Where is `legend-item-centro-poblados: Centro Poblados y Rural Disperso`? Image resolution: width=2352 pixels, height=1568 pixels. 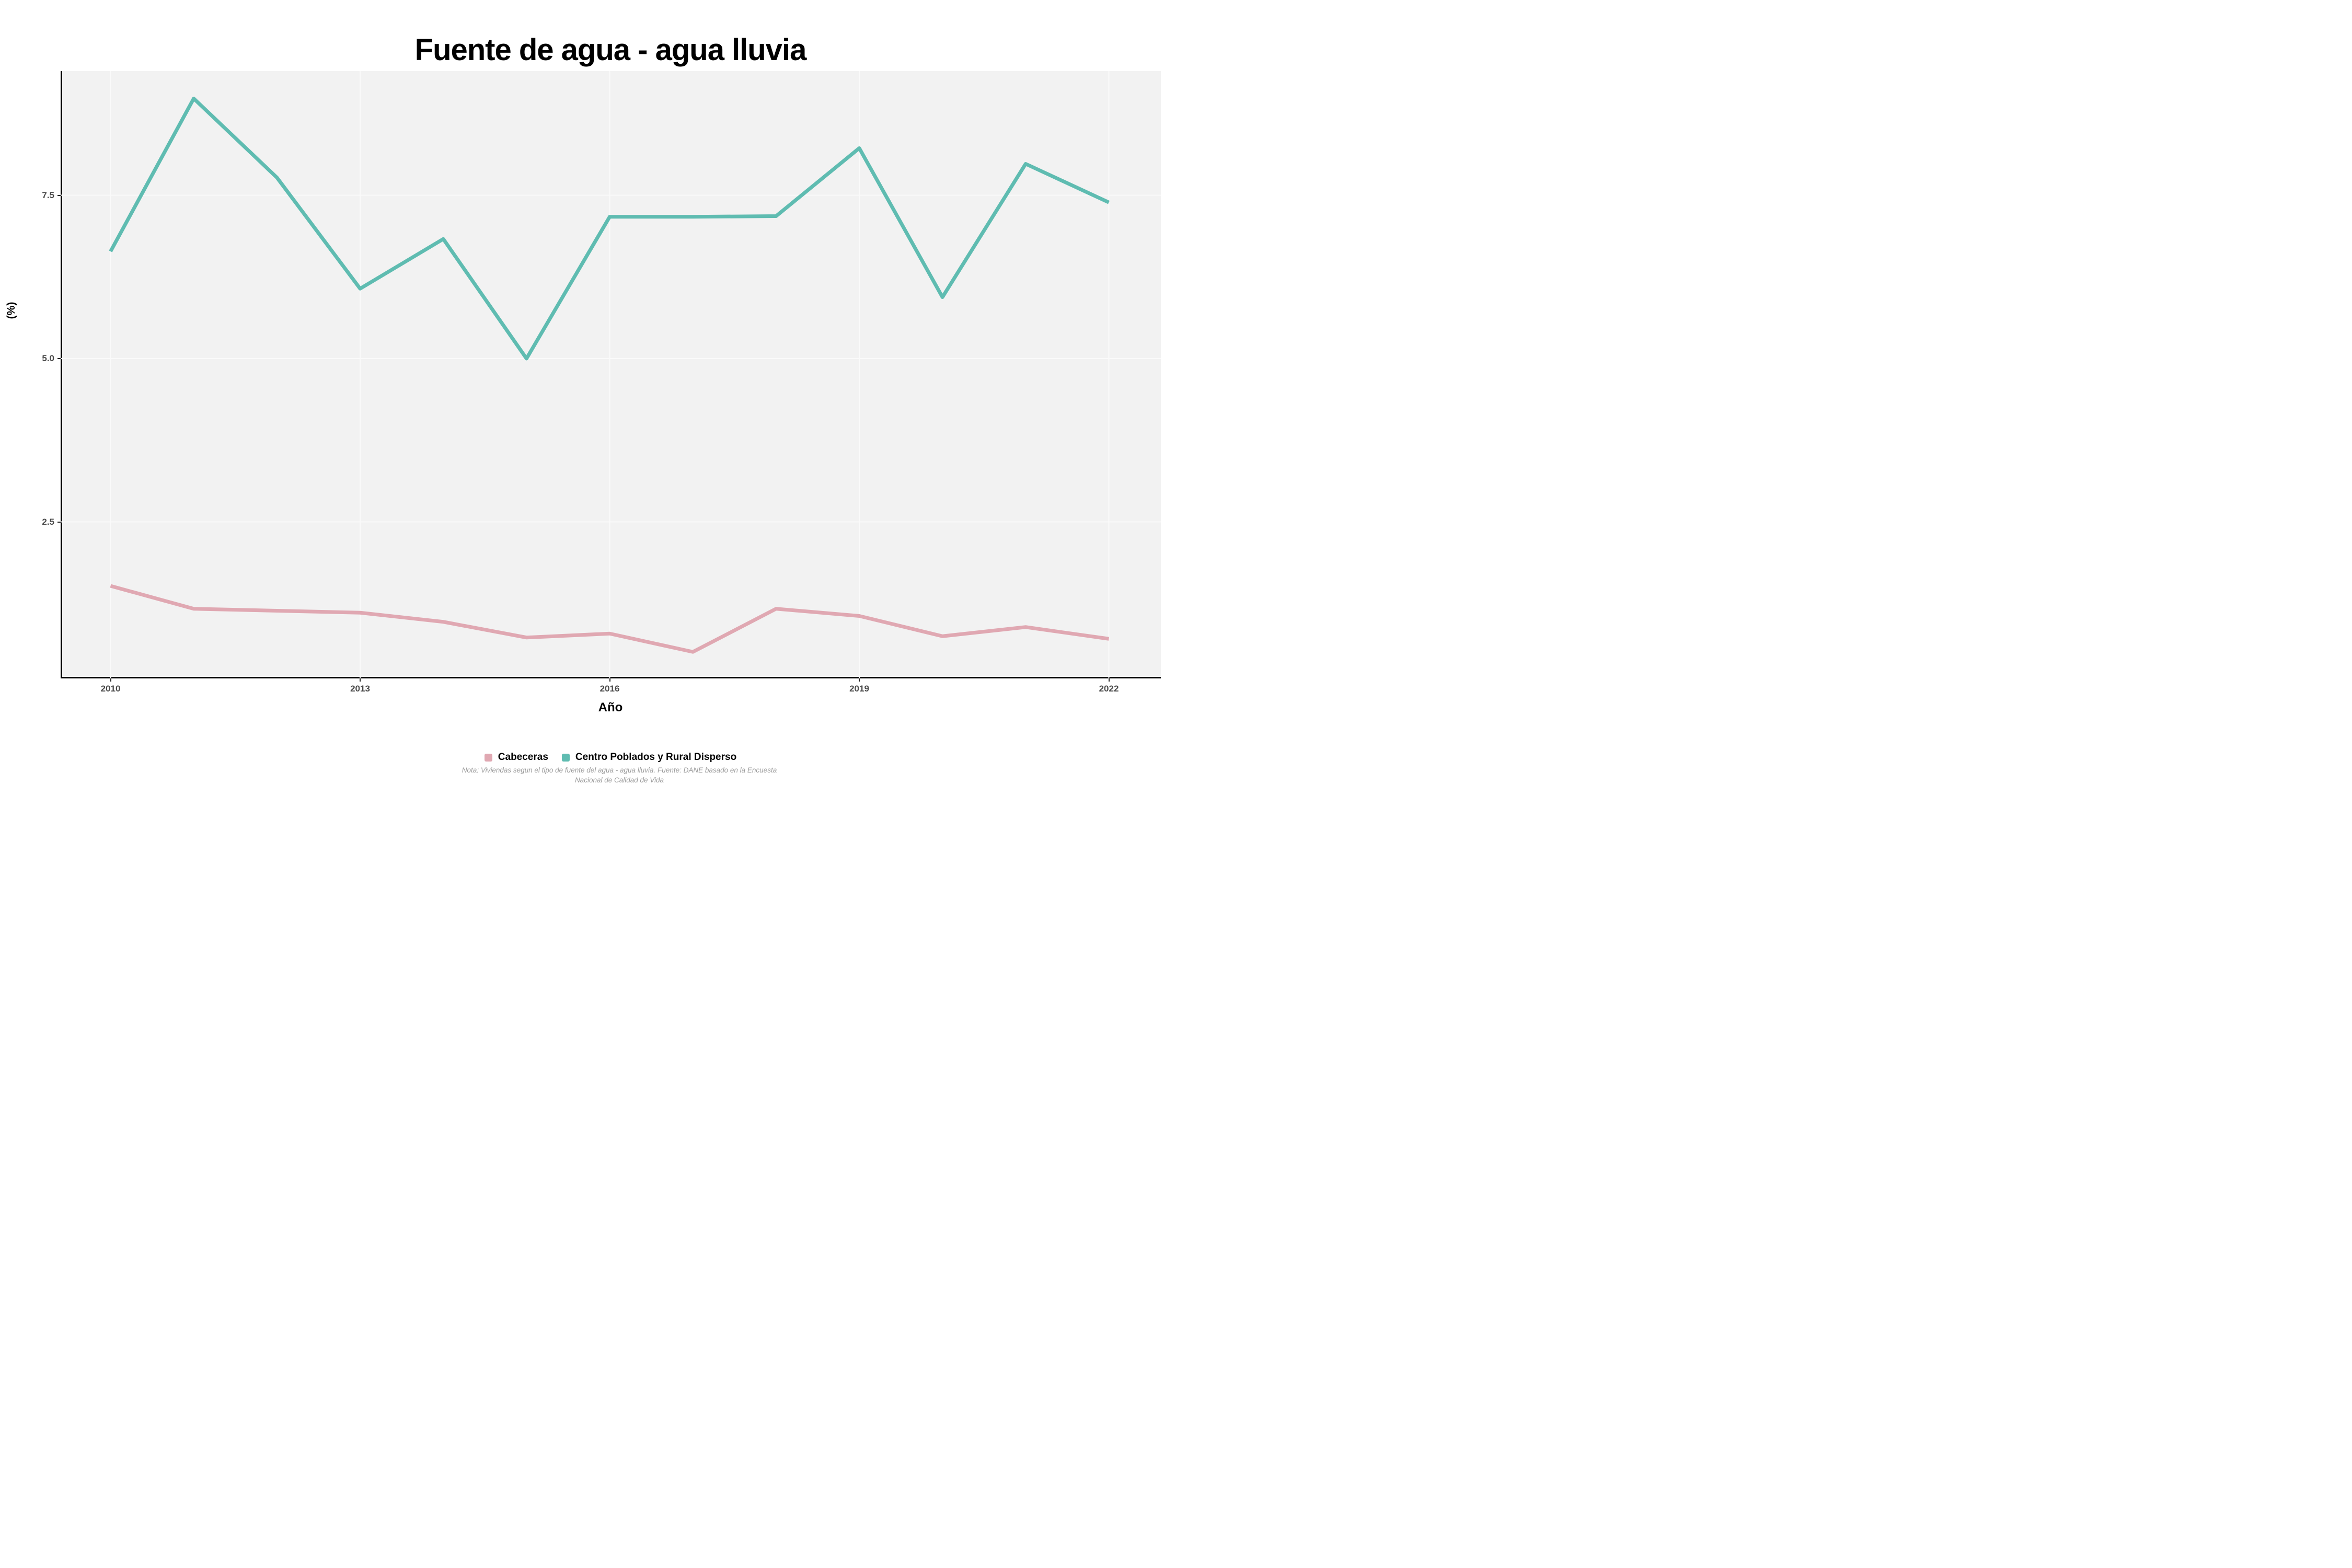
legend-item-centro-poblados: Centro Poblados y Rural Disperso is located at coordinates (649, 757).